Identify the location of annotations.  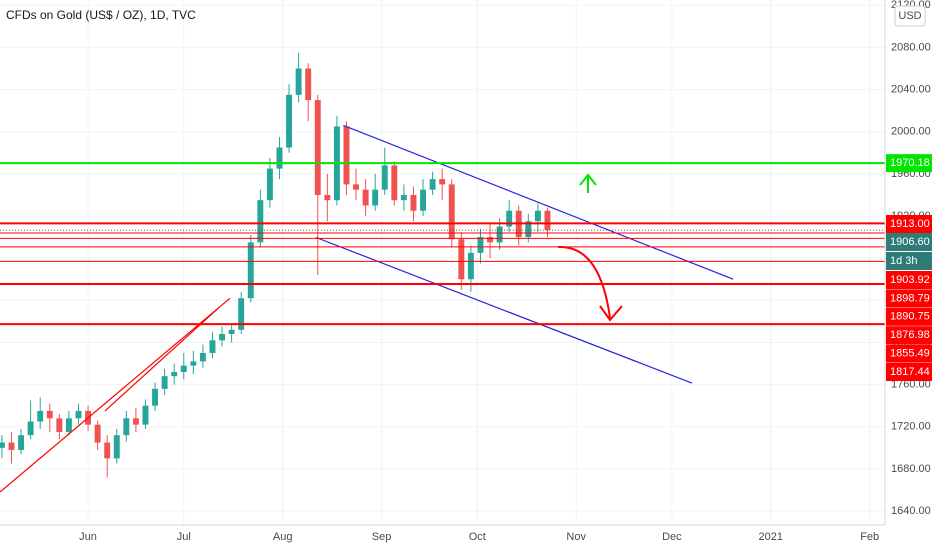
(590, 247).